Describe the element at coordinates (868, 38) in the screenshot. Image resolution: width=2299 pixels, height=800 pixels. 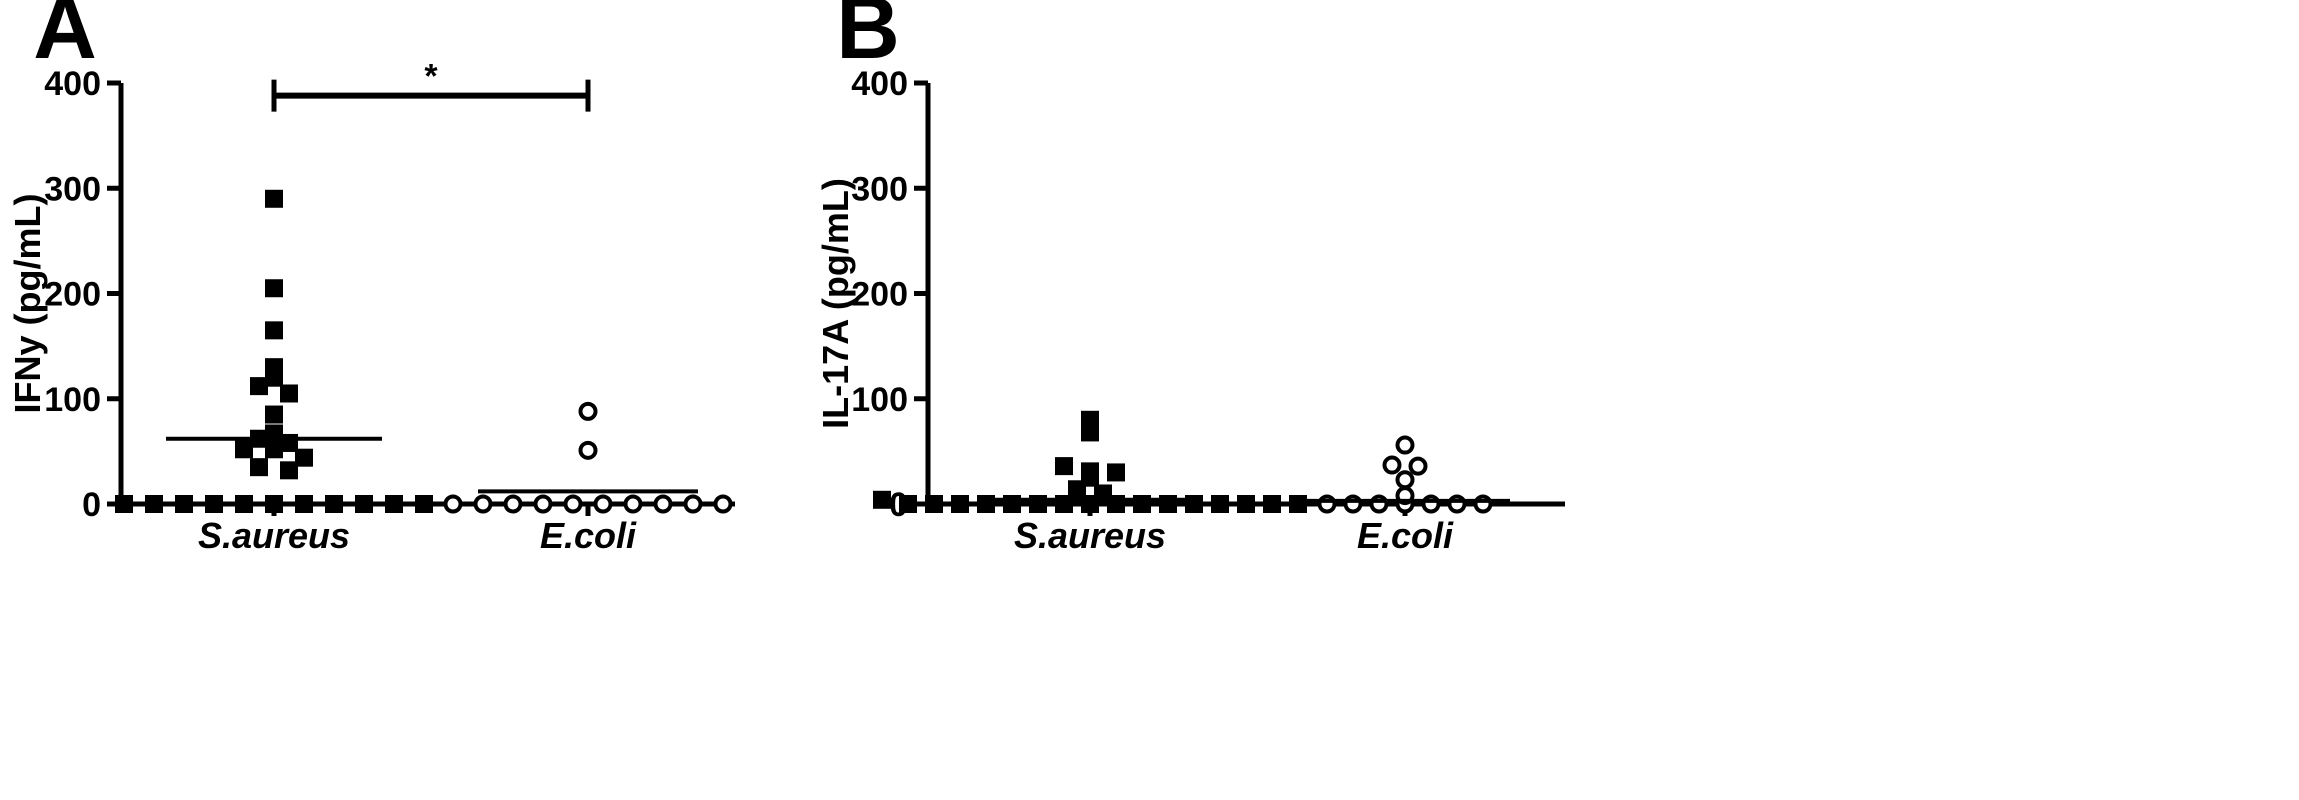
I see `panel-label: B` at that location.